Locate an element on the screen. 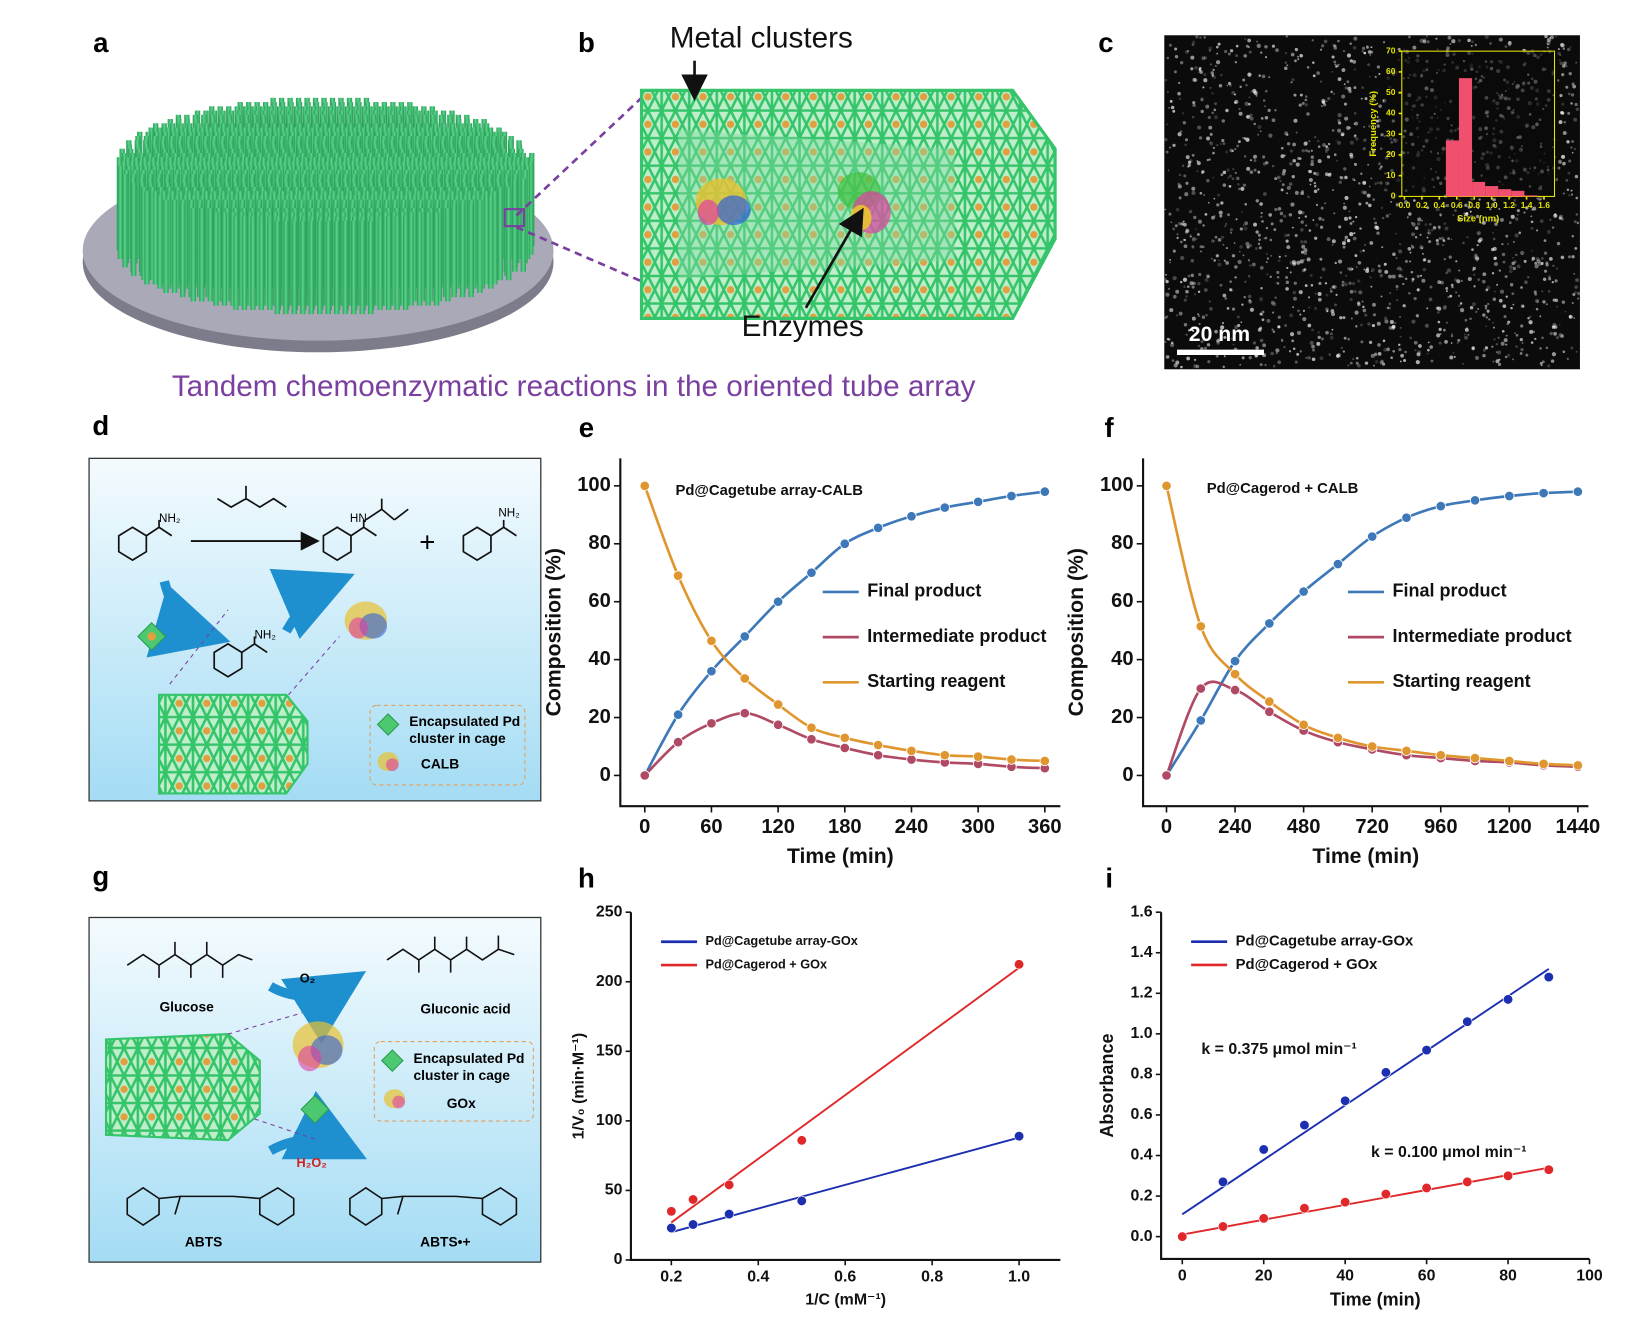 The width and height of the screenshot is (1651, 1326). legend-text: GOx is located at coordinates (461, 1103).